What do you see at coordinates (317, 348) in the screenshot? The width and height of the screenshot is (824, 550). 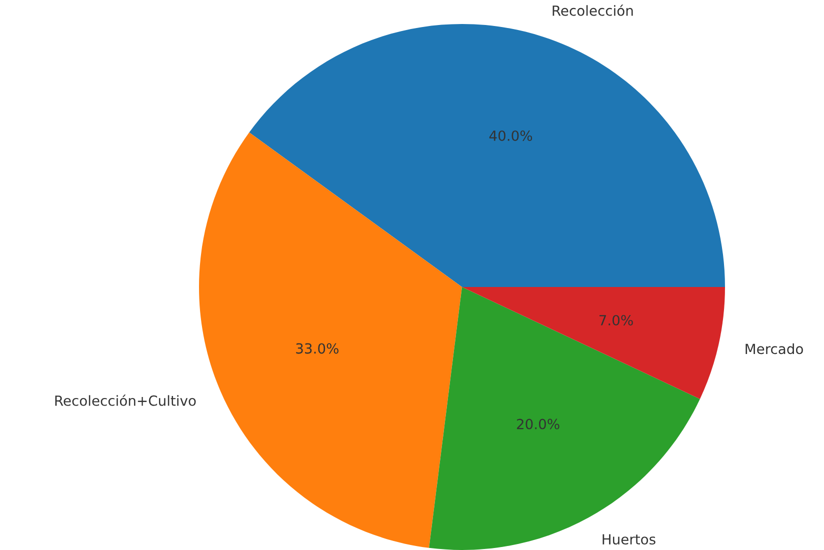 I see `data-label: 33.0%` at bounding box center [317, 348].